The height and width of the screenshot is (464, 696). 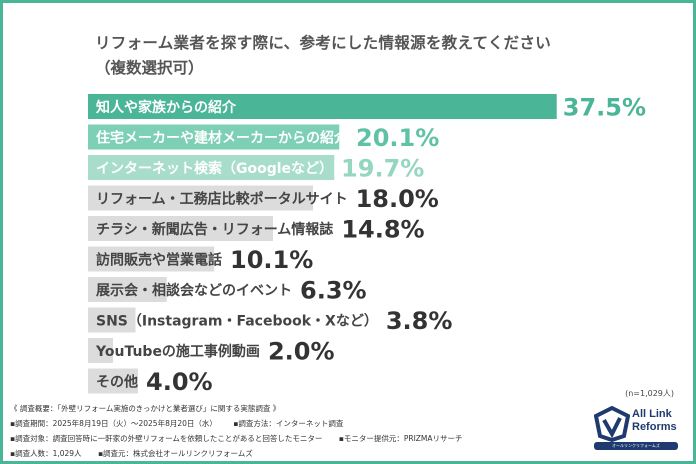 I want to click on value-label: 2.0%, so click(x=301, y=352).